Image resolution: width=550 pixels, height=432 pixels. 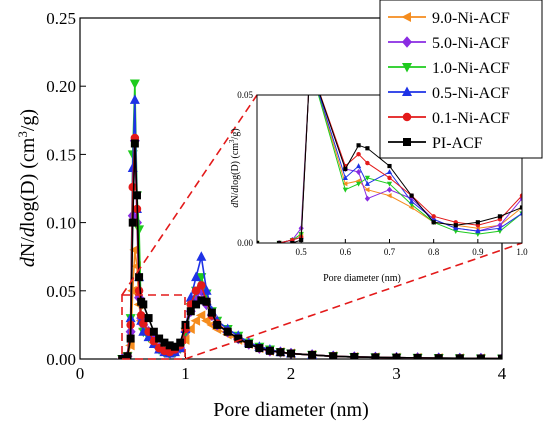 I want to click on inset-x-tick-label: 1.0, so click(x=522, y=252).